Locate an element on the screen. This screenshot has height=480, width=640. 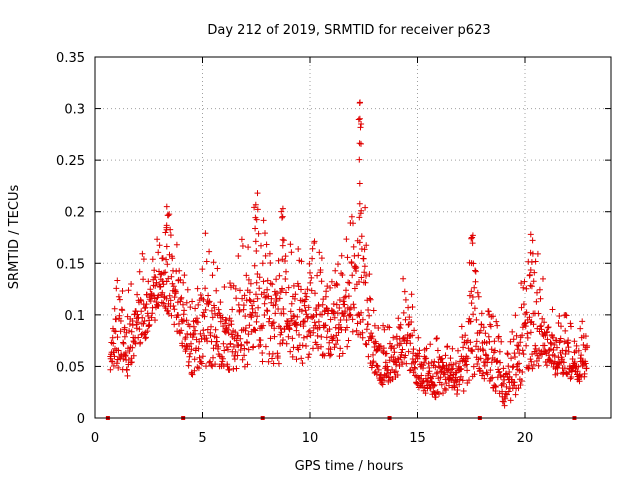
y-tick-label: 0.2 is located at coordinates (74, 213).